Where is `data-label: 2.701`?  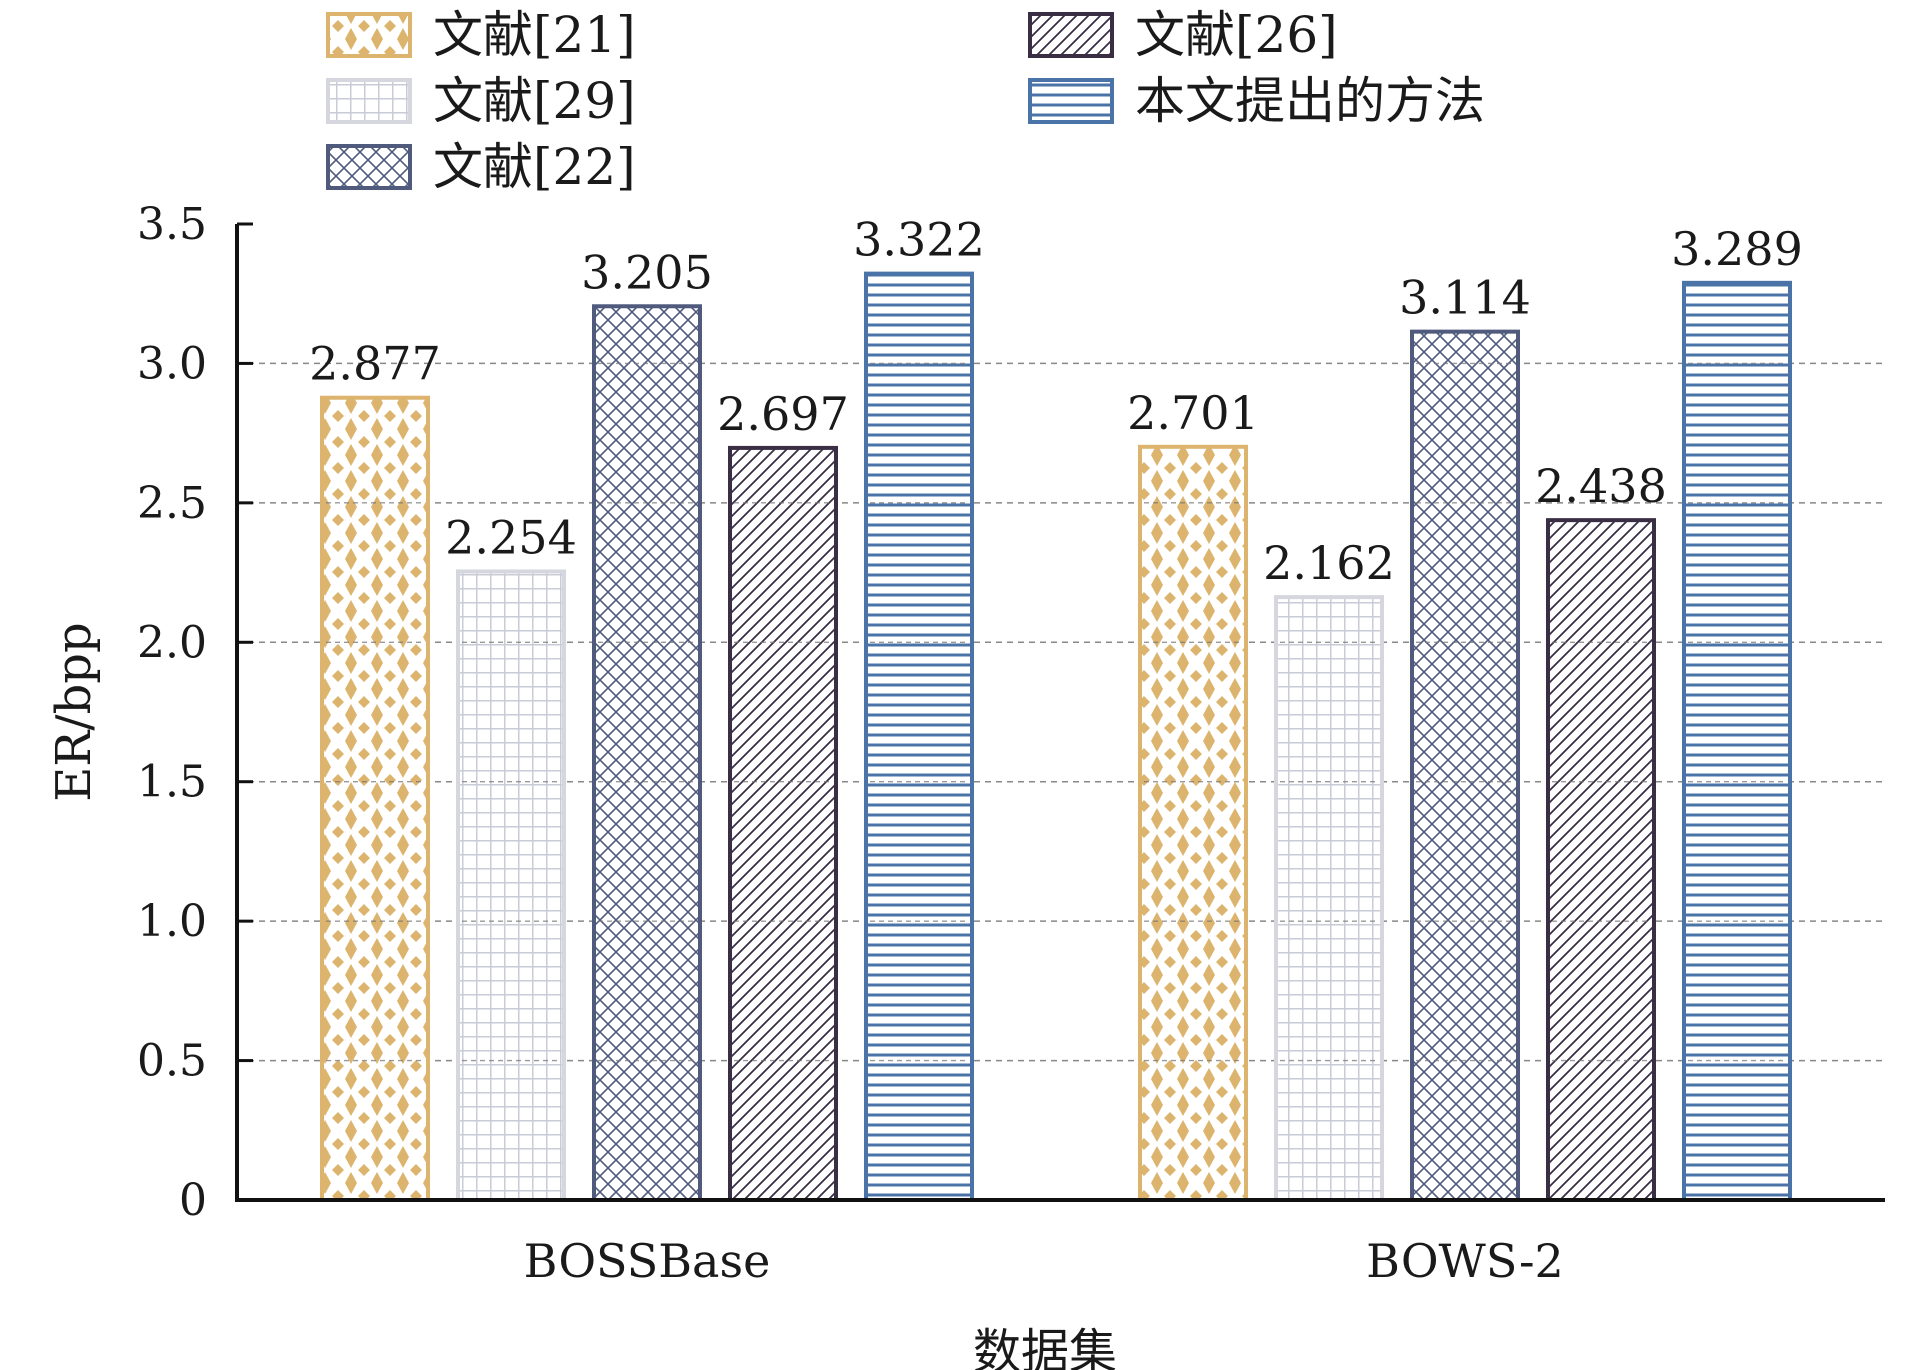
data-label: 2.701 is located at coordinates (1193, 413).